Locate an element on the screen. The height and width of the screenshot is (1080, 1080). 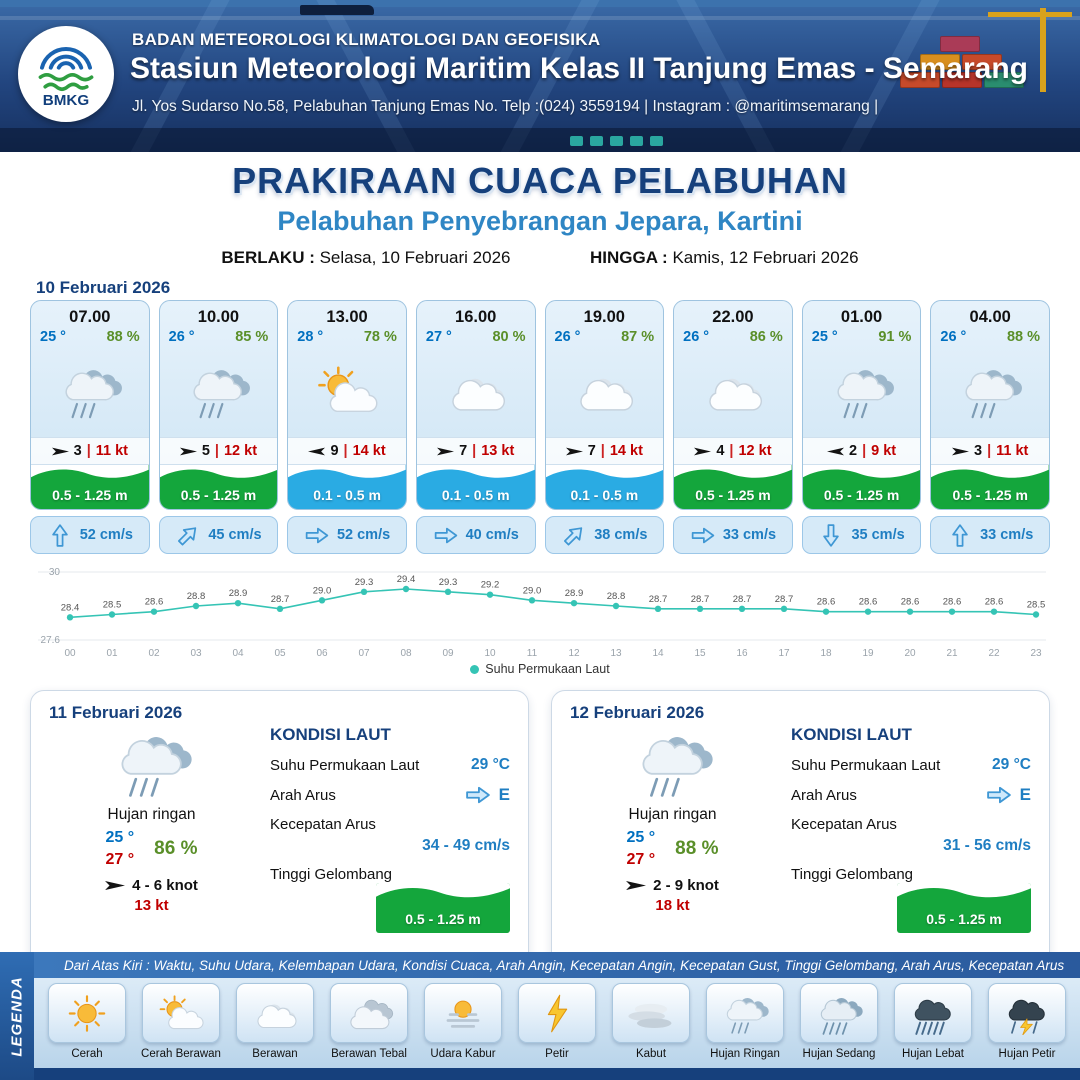
wave-height-label: Tinggi Gelombang is located at coordinates (331, 874).